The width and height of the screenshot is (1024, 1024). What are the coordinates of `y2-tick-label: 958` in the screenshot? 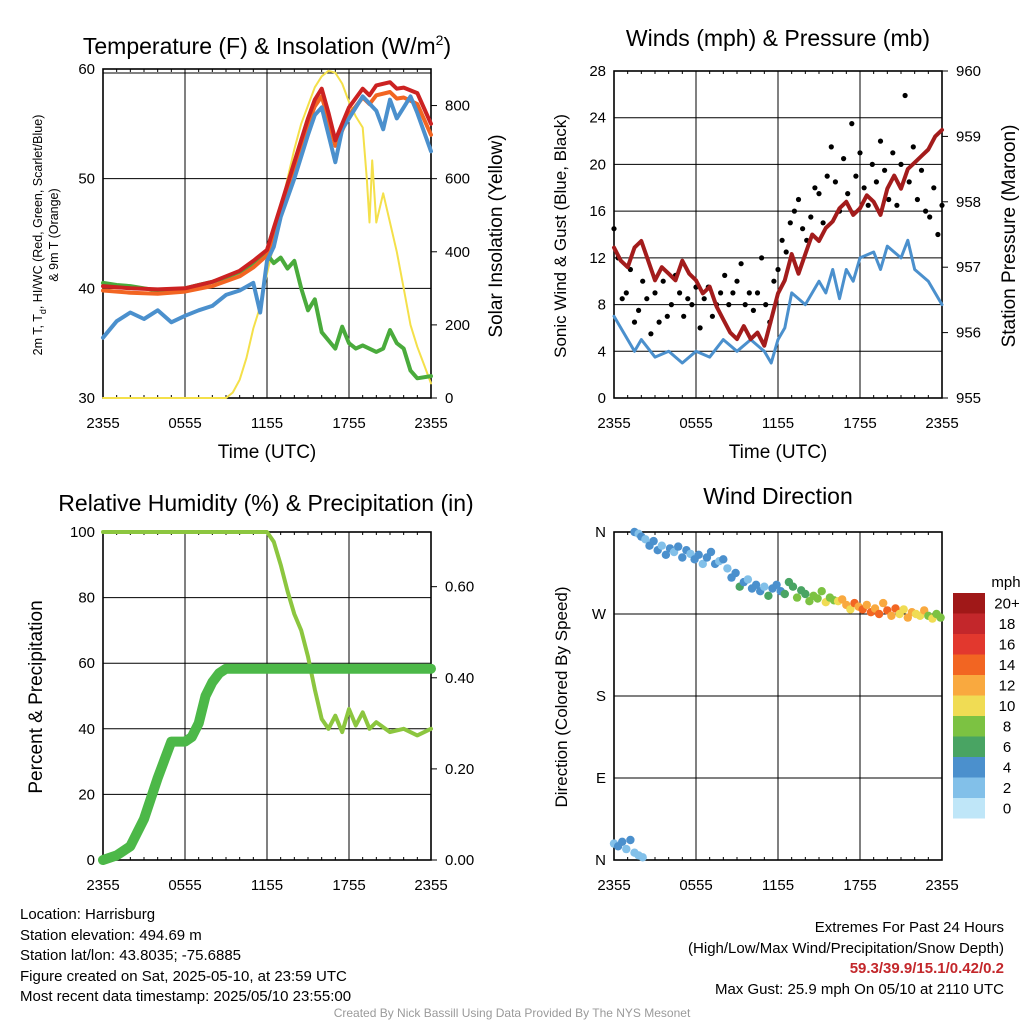 It's located at (968, 202).